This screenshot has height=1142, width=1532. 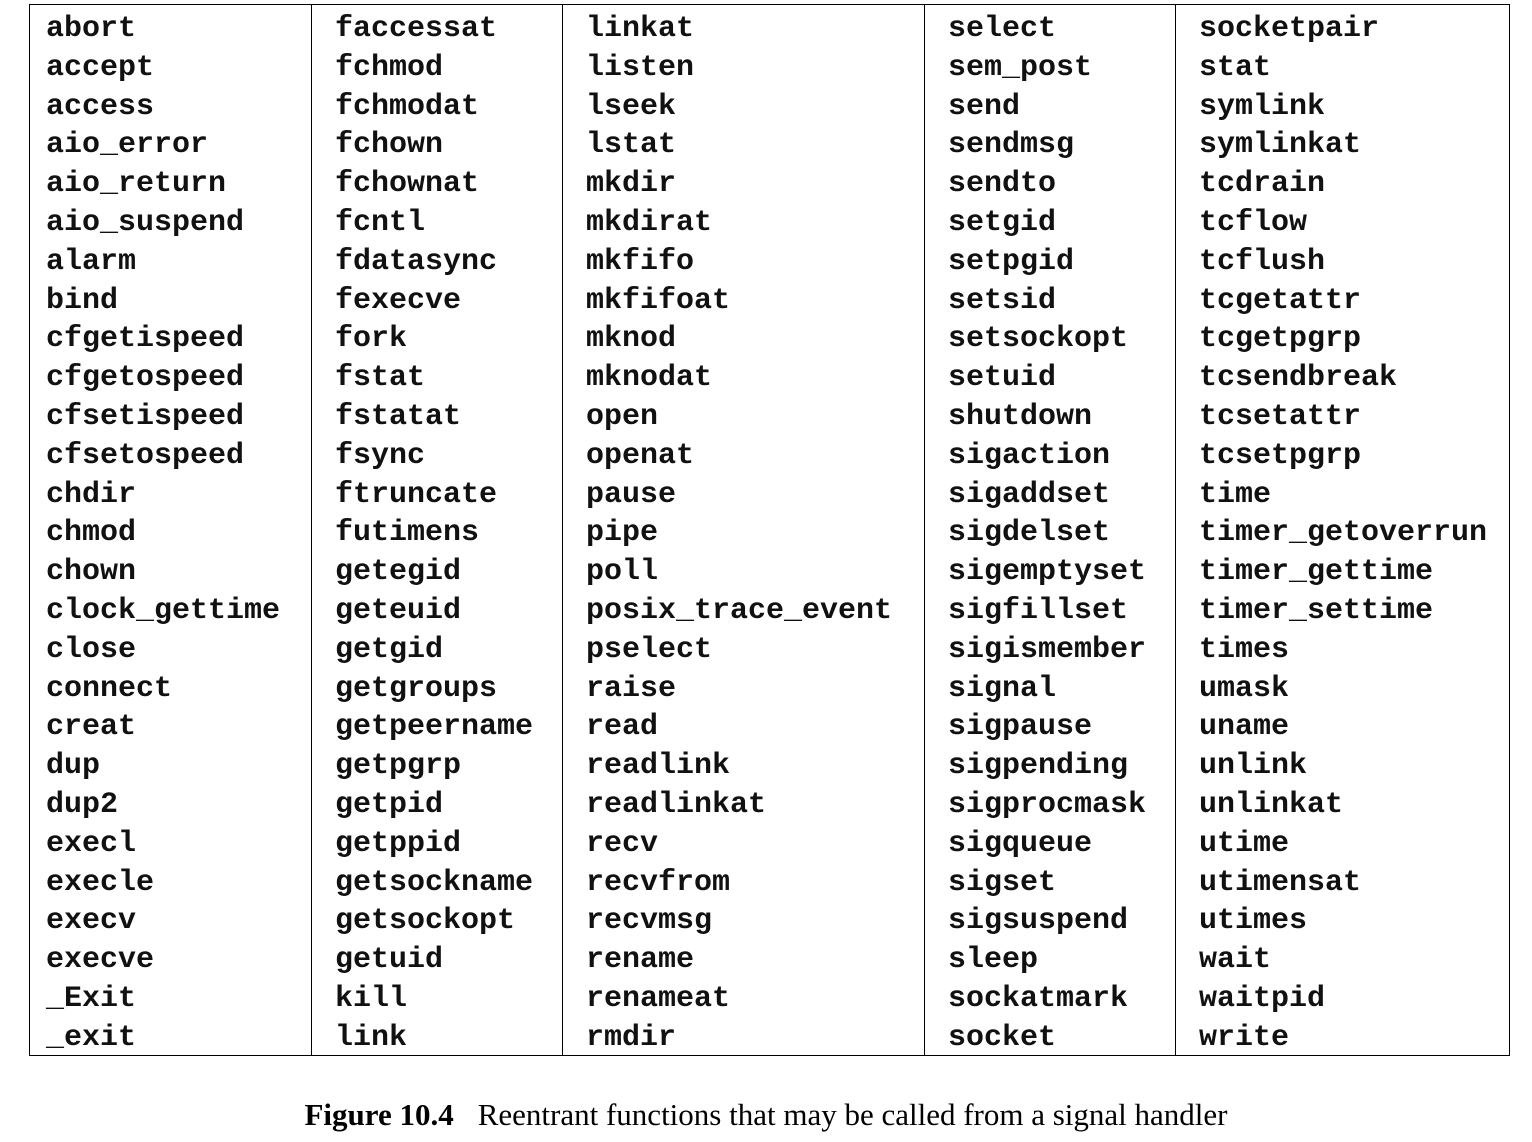 What do you see at coordinates (640, 455) in the screenshot?
I see `function-name: openat` at bounding box center [640, 455].